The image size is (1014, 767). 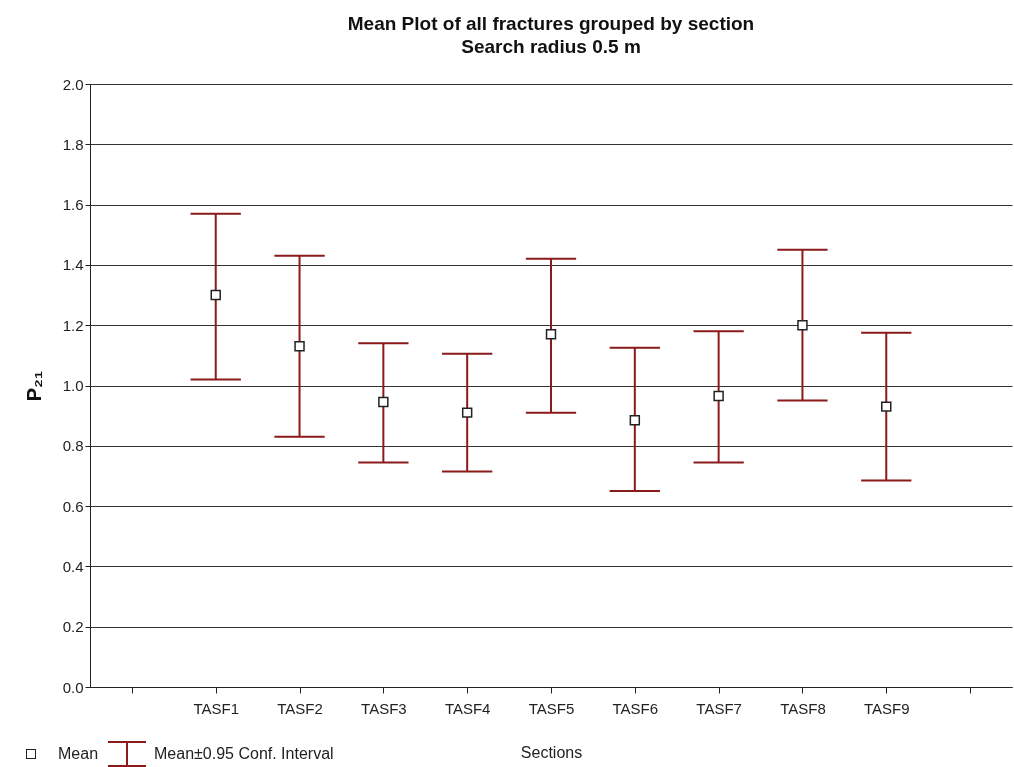 What do you see at coordinates (551, 46) in the screenshot?
I see `chart-subtitle: Search radius 0.5 m` at bounding box center [551, 46].